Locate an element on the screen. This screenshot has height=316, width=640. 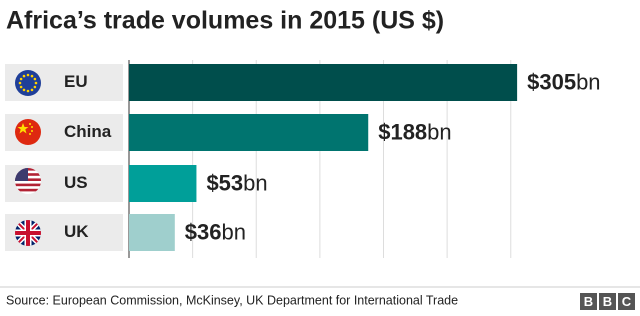
flag-china is located at coordinates (28, 132).